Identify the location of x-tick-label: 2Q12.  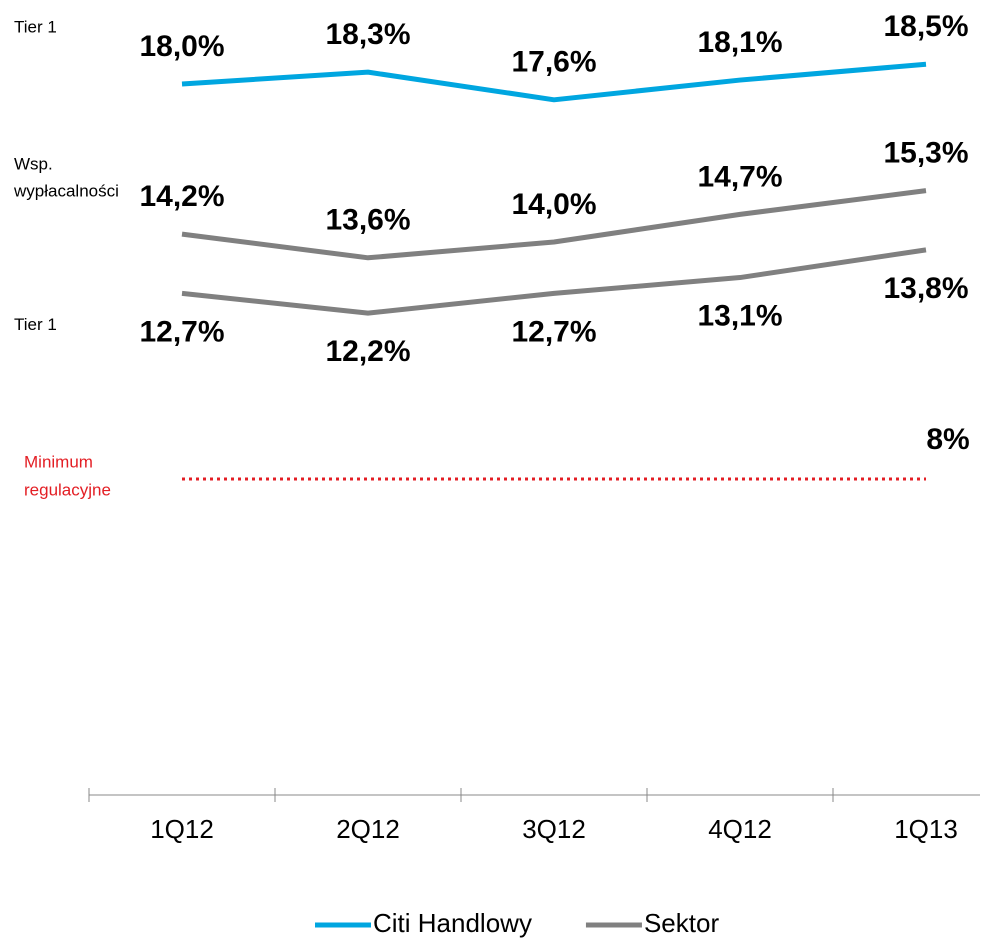
(368, 829).